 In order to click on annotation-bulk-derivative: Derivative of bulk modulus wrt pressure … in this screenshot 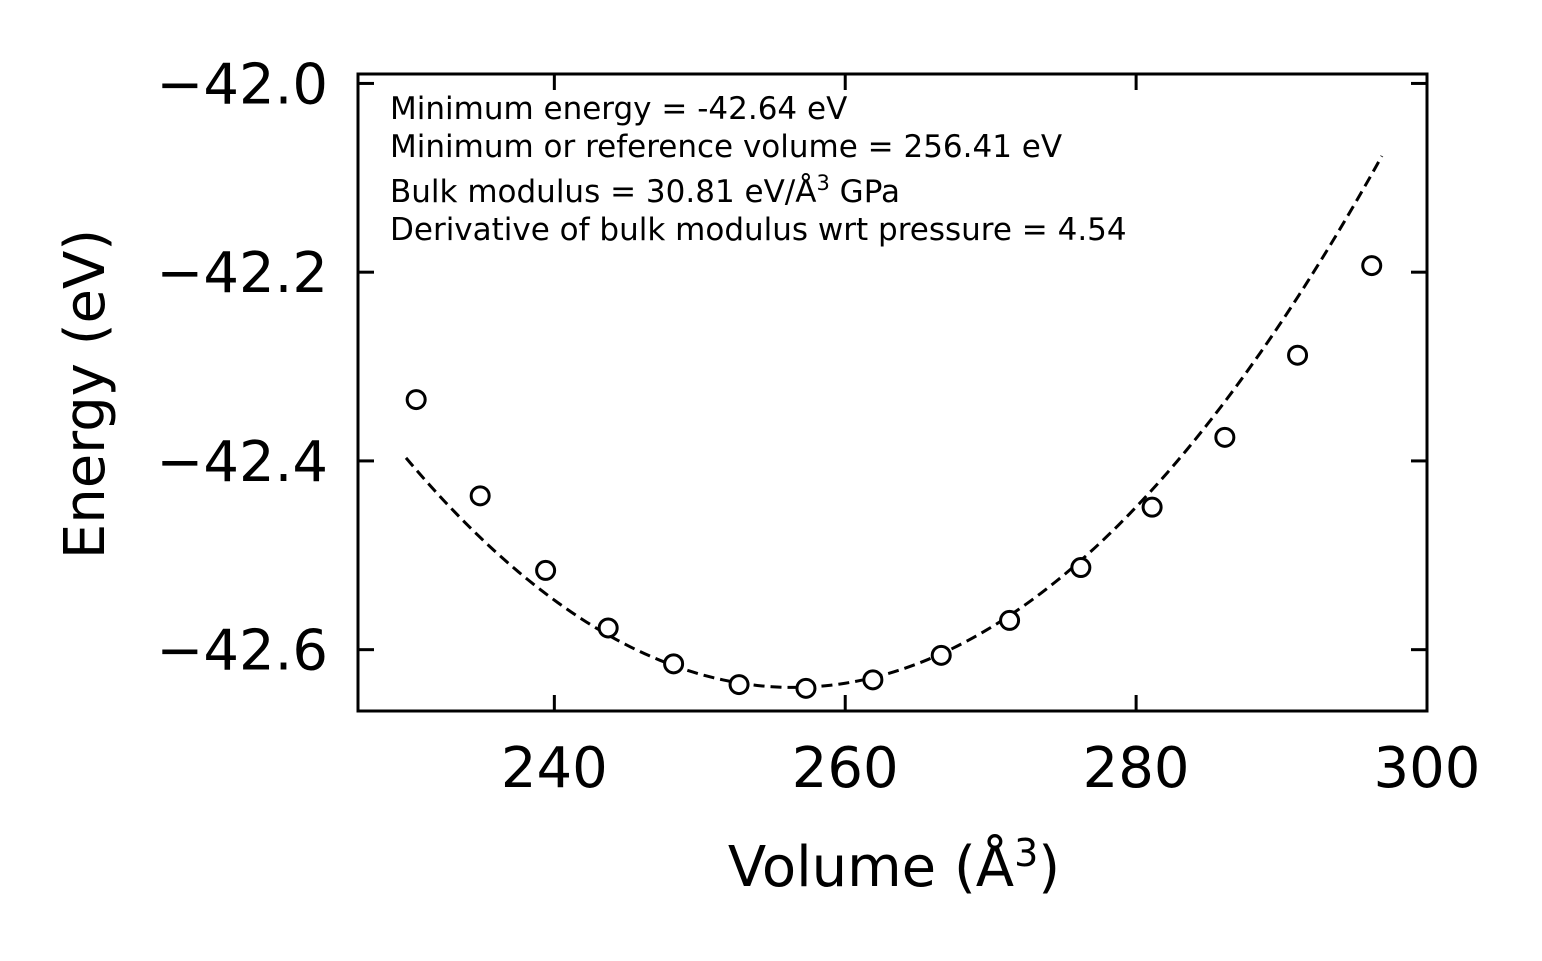, I will do `click(758, 230)`.